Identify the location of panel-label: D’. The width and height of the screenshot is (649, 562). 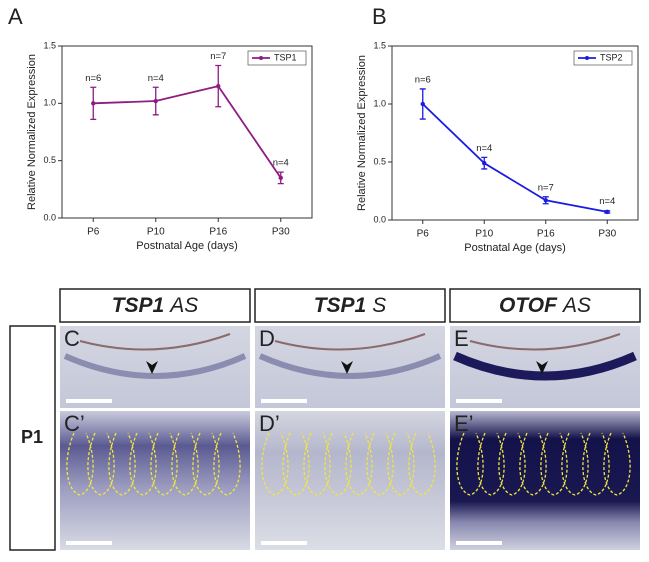
(269, 423).